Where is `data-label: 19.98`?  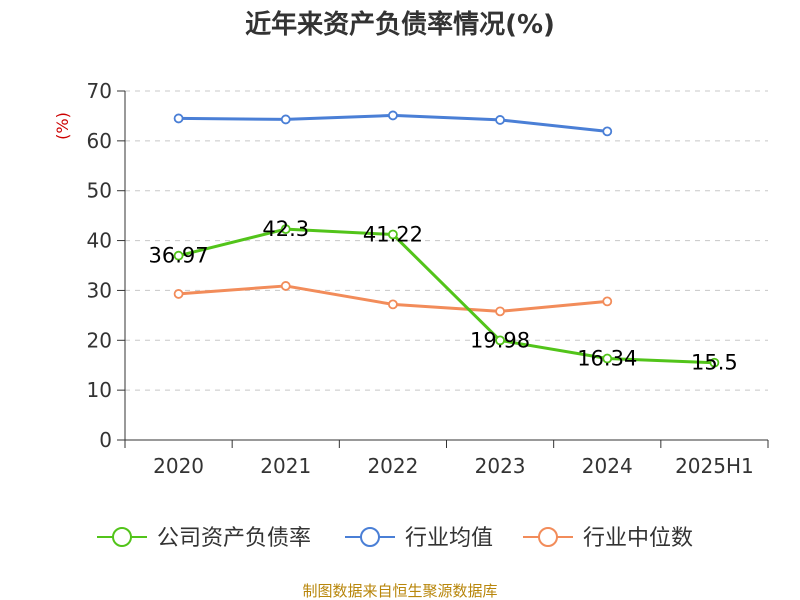 data-label: 19.98 is located at coordinates (500, 340).